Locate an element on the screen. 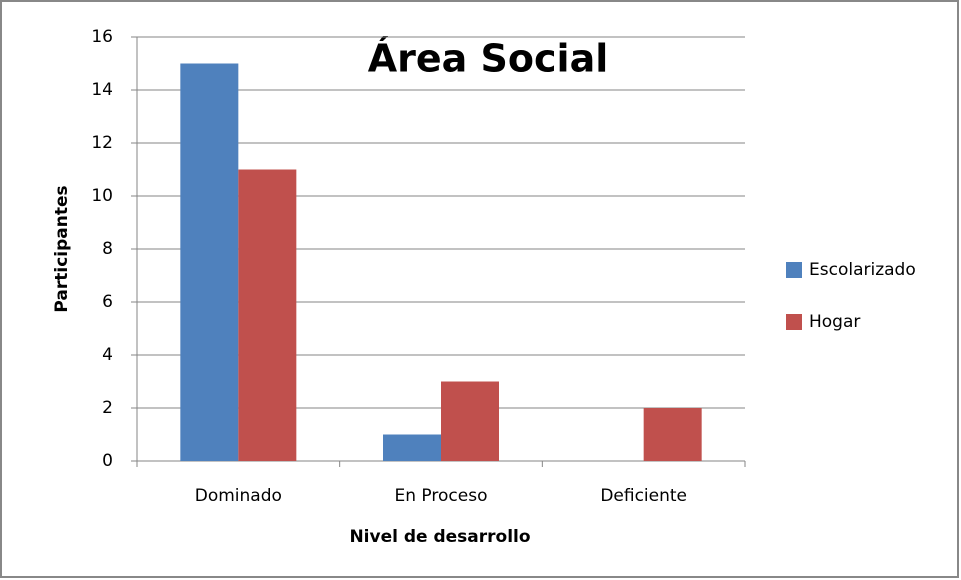 This screenshot has width=961, height=580. legend-label: Escolarizado is located at coordinates (862, 270).